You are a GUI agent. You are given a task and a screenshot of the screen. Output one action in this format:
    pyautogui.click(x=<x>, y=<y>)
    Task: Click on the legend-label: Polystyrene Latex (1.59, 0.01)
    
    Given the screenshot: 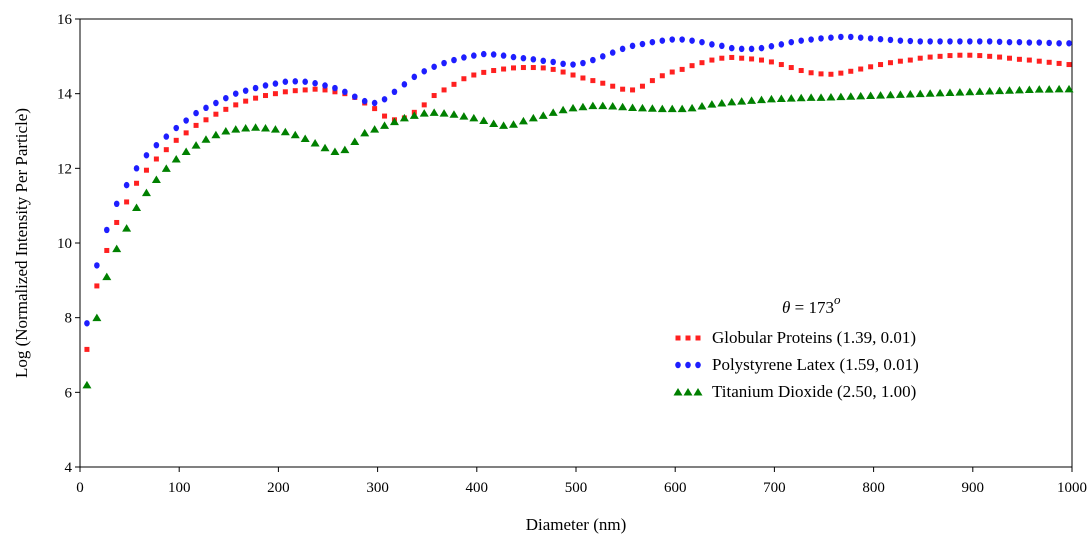 What is the action you would take?
    pyautogui.click(x=815, y=364)
    